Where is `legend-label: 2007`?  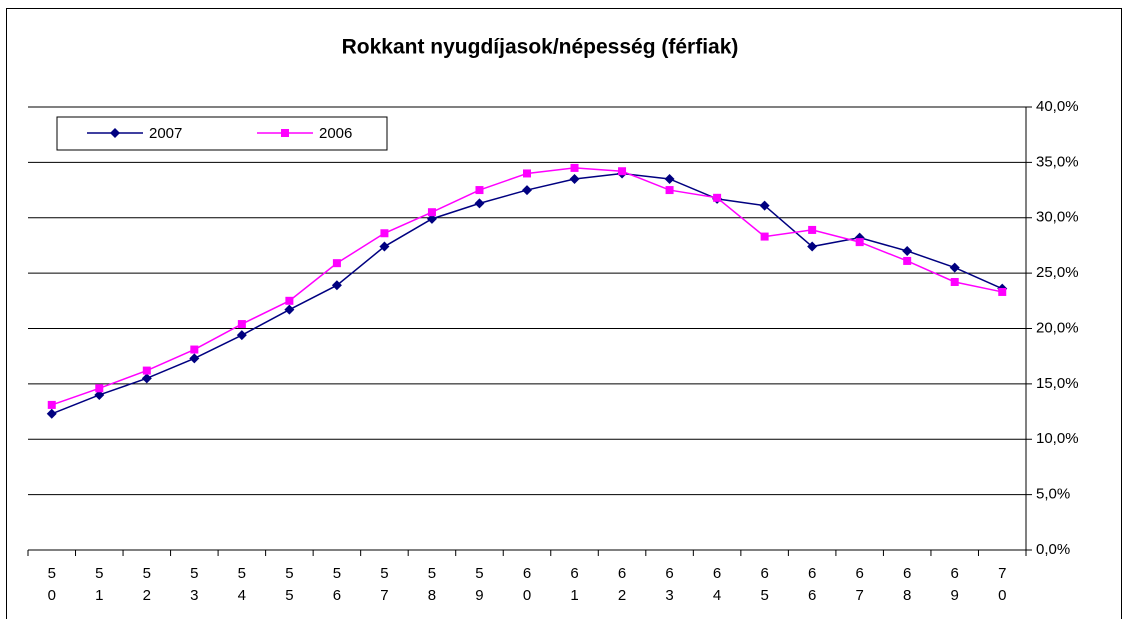 legend-label: 2007 is located at coordinates (165, 133).